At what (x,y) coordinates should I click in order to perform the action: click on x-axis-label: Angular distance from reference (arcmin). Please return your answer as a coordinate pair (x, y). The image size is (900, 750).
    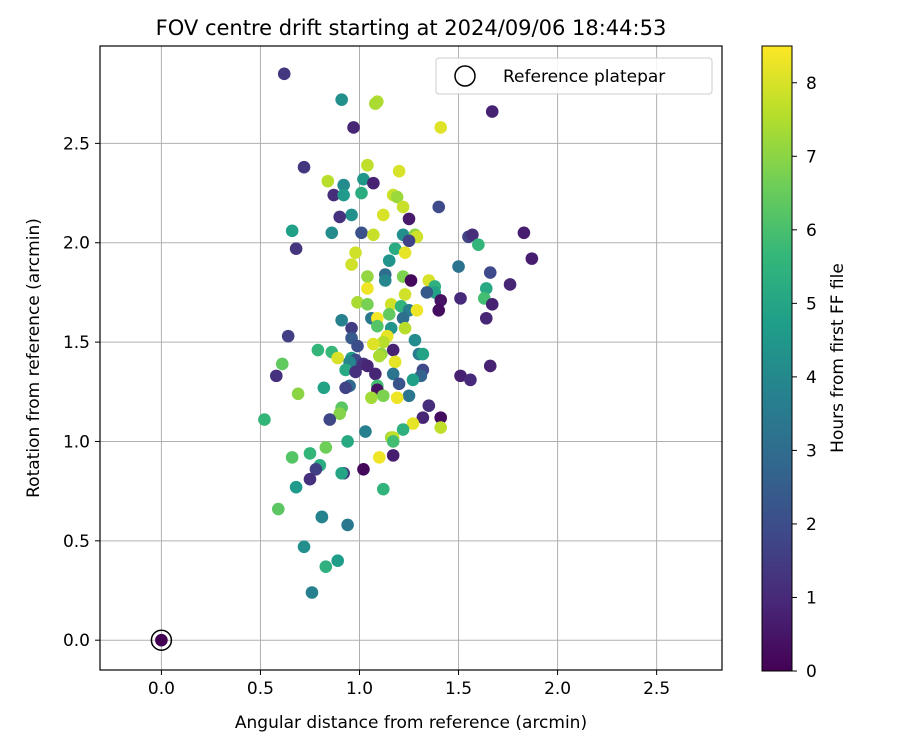
    Looking at the image, I should click on (411, 723).